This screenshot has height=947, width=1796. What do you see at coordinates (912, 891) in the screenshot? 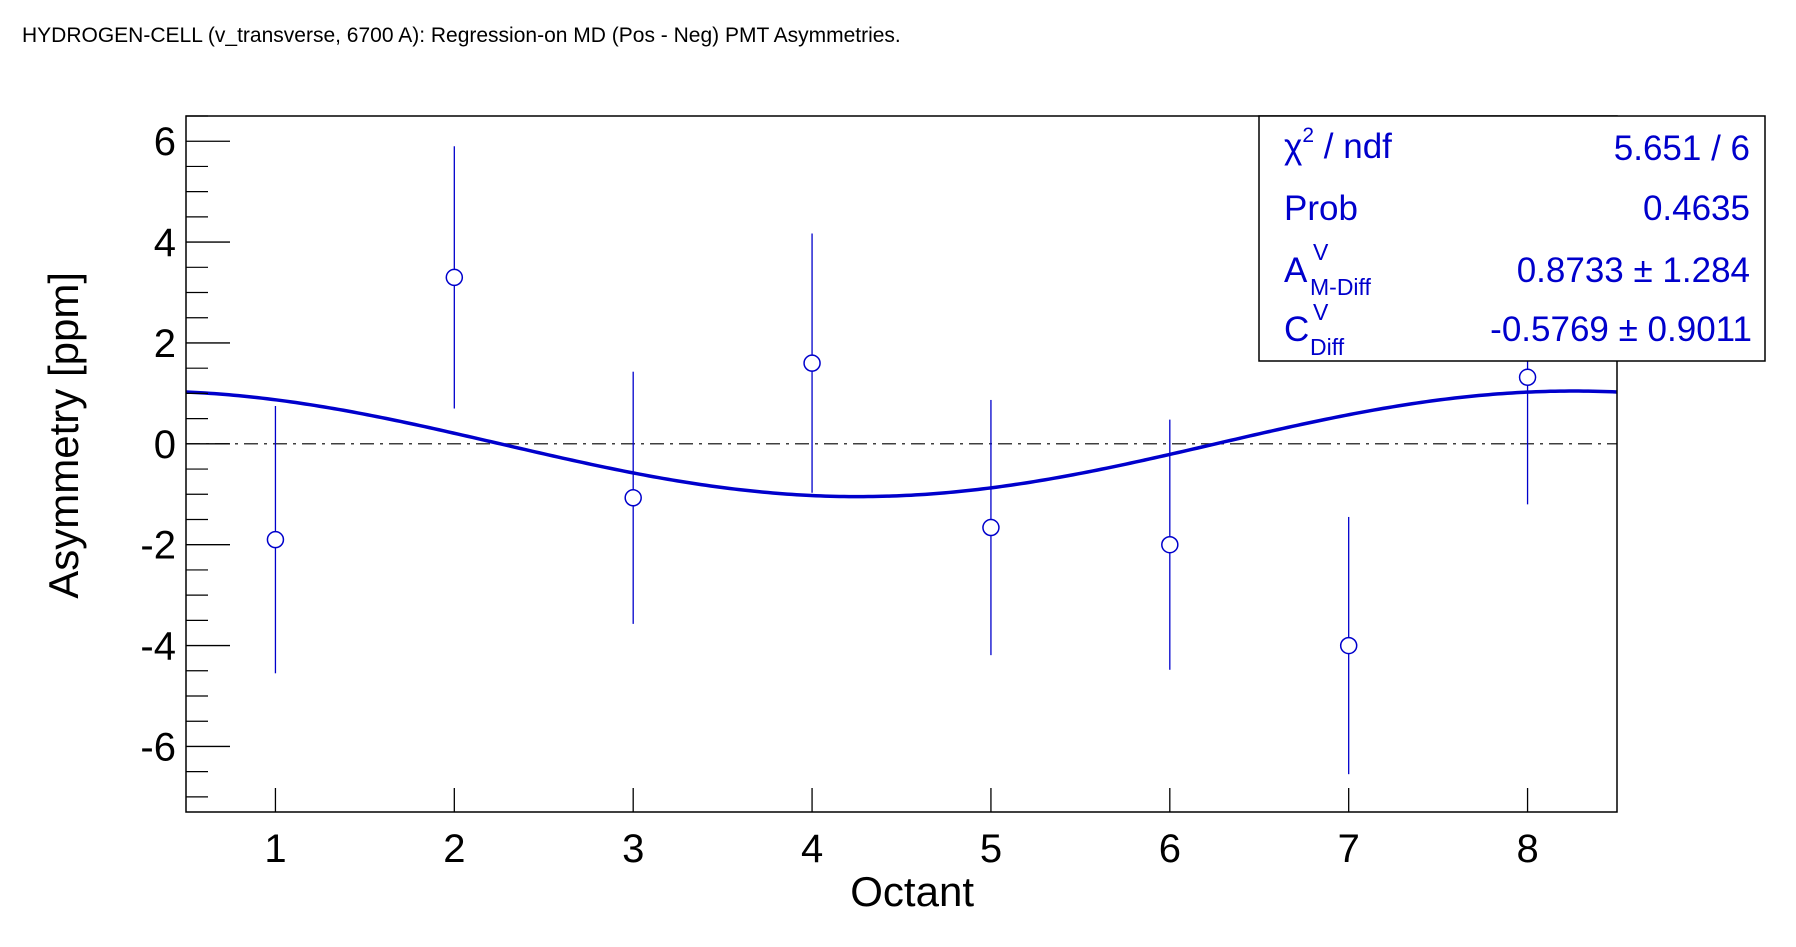
I see `x-axis-label: Octant` at bounding box center [912, 891].